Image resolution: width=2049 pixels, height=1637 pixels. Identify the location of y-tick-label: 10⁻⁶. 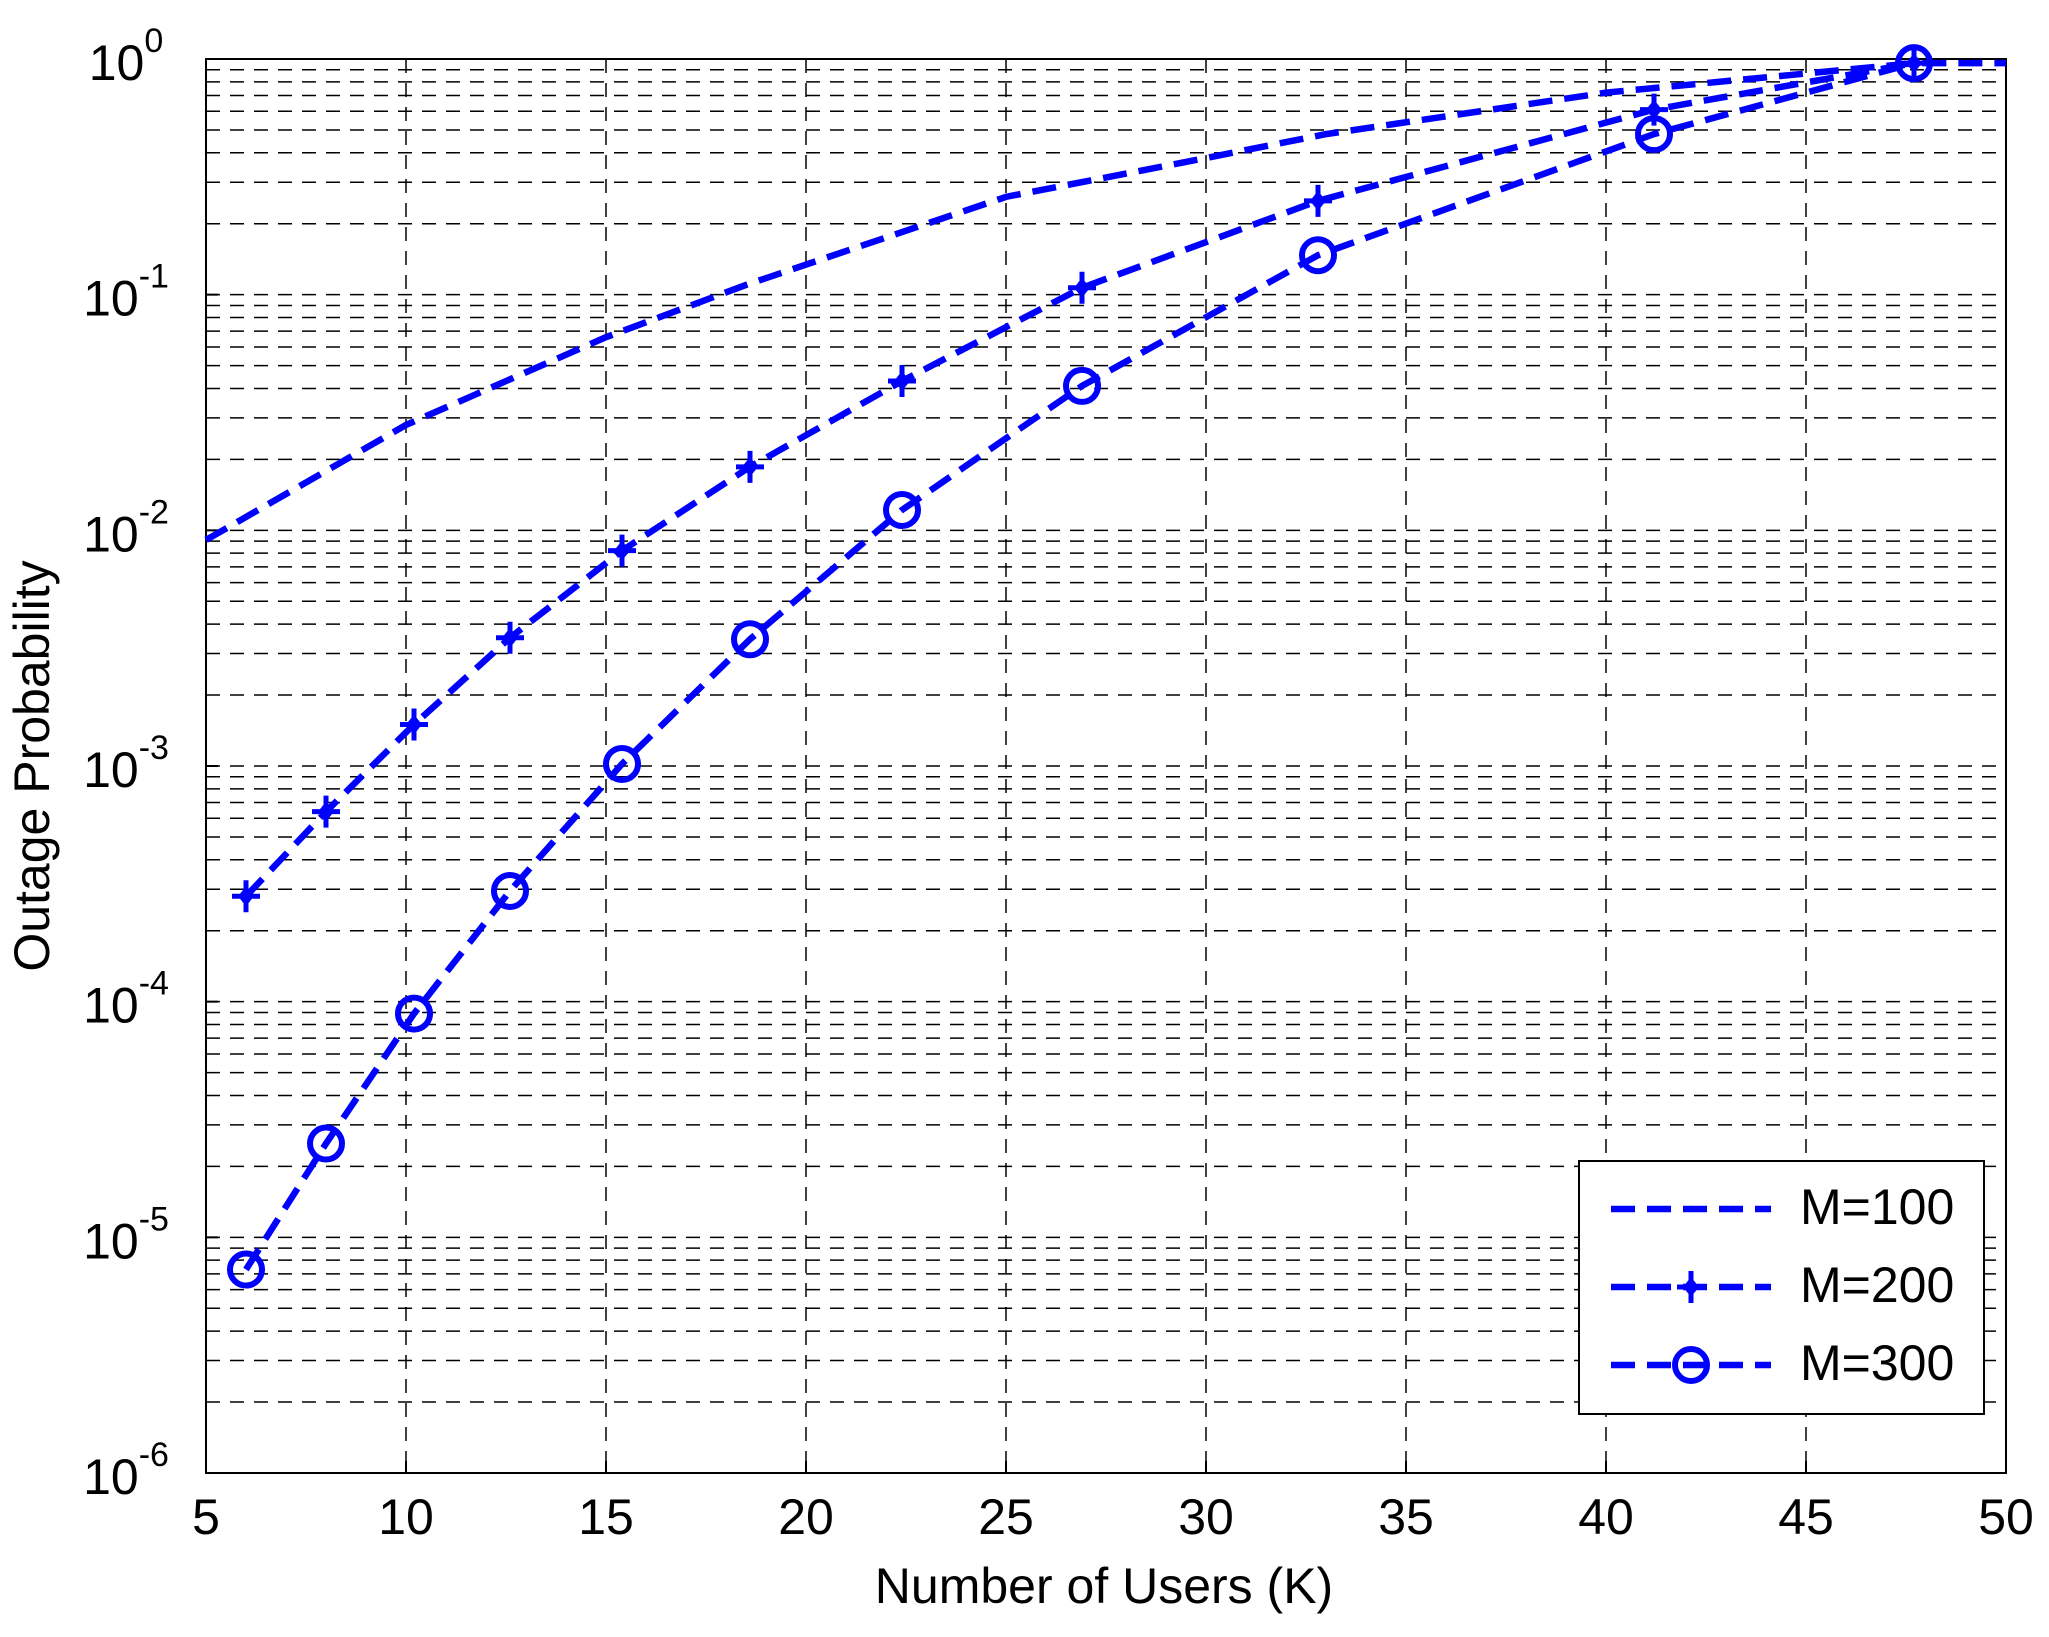
(126, 1470).